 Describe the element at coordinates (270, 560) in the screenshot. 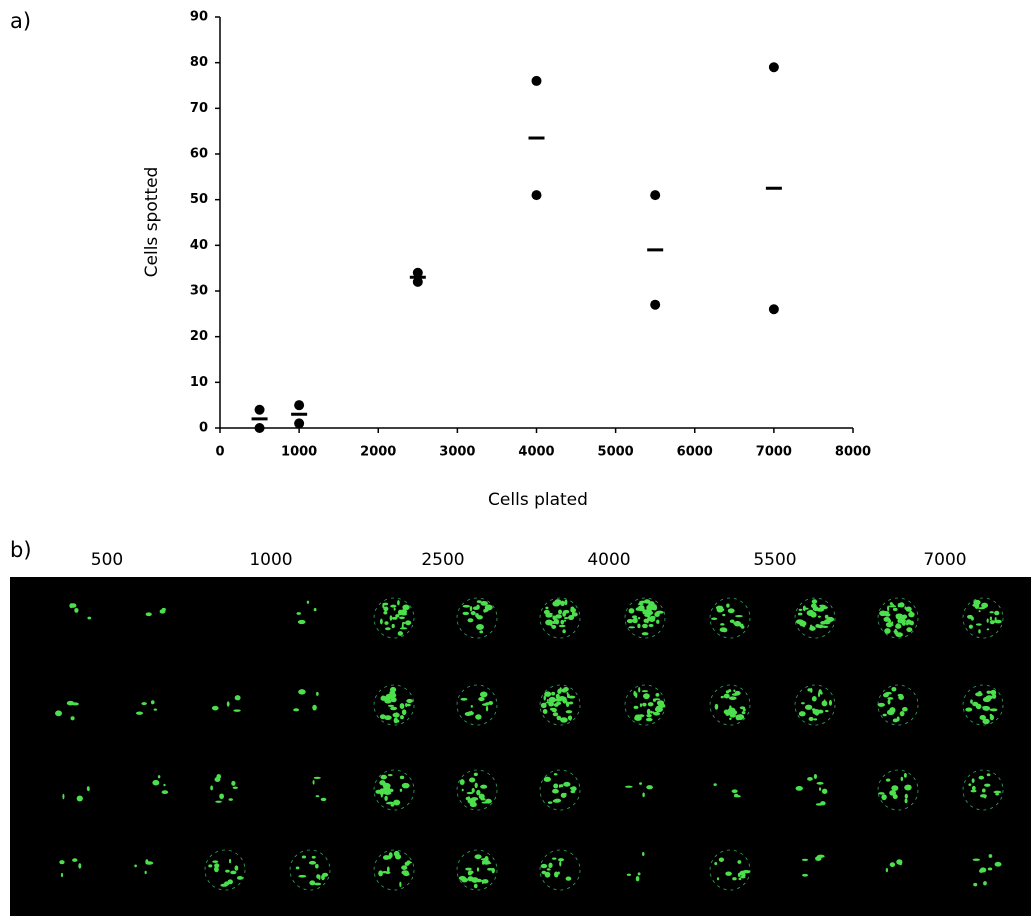

I see `column-label: 1000` at that location.